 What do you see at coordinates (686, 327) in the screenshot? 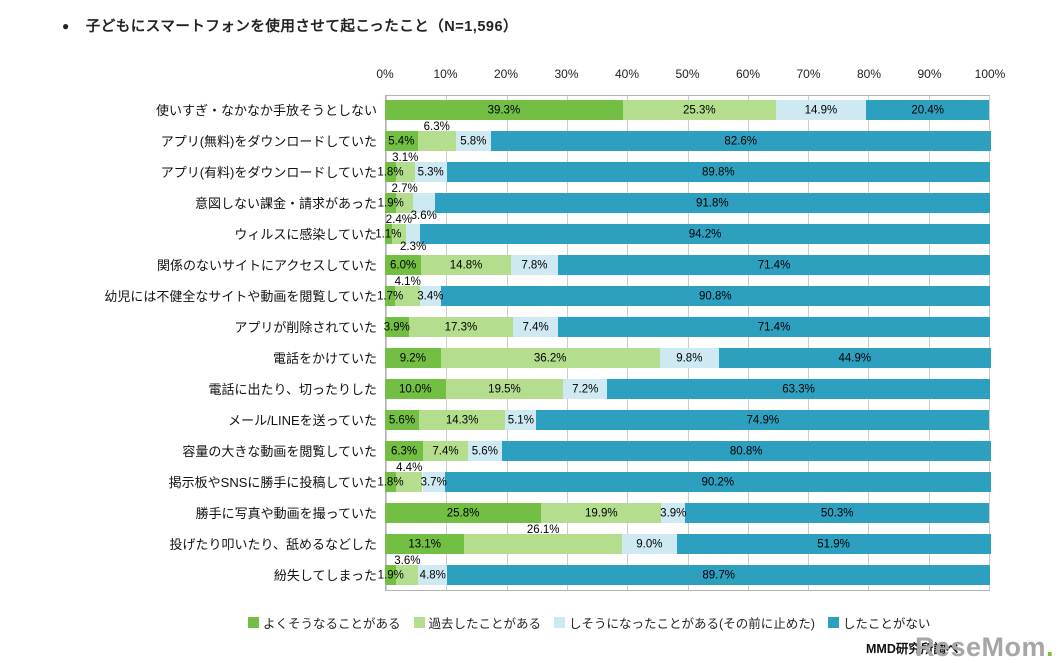
I see `bar-plot: 3.9% 17.3% 7.4% 71.4%` at bounding box center [686, 327].